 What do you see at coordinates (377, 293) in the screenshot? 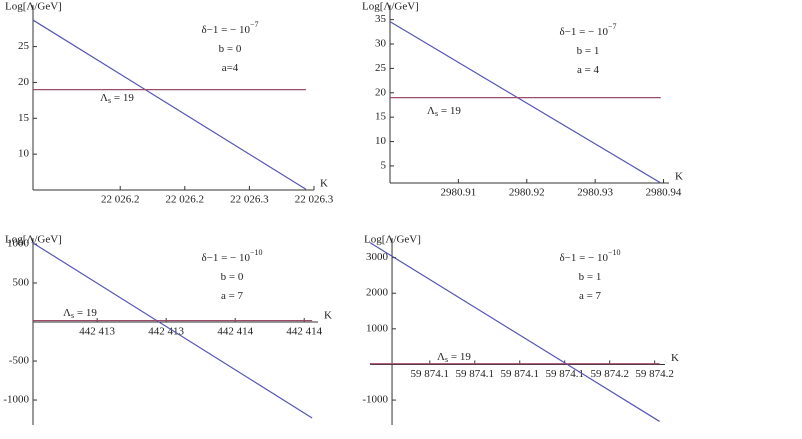
I see `y-tick-label: 2000` at bounding box center [377, 293].